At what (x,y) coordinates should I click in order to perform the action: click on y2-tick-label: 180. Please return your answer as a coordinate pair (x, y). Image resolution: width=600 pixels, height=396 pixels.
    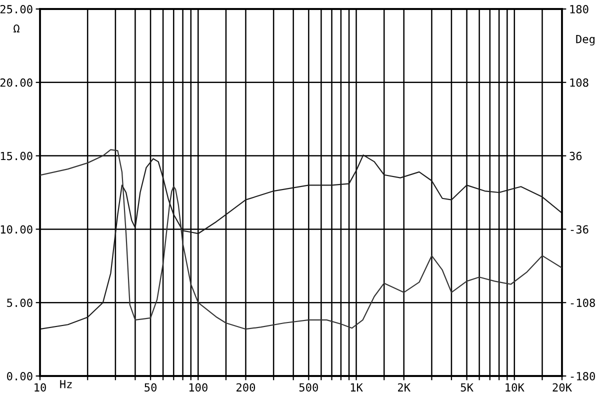
    Looking at the image, I should click on (579, 9).